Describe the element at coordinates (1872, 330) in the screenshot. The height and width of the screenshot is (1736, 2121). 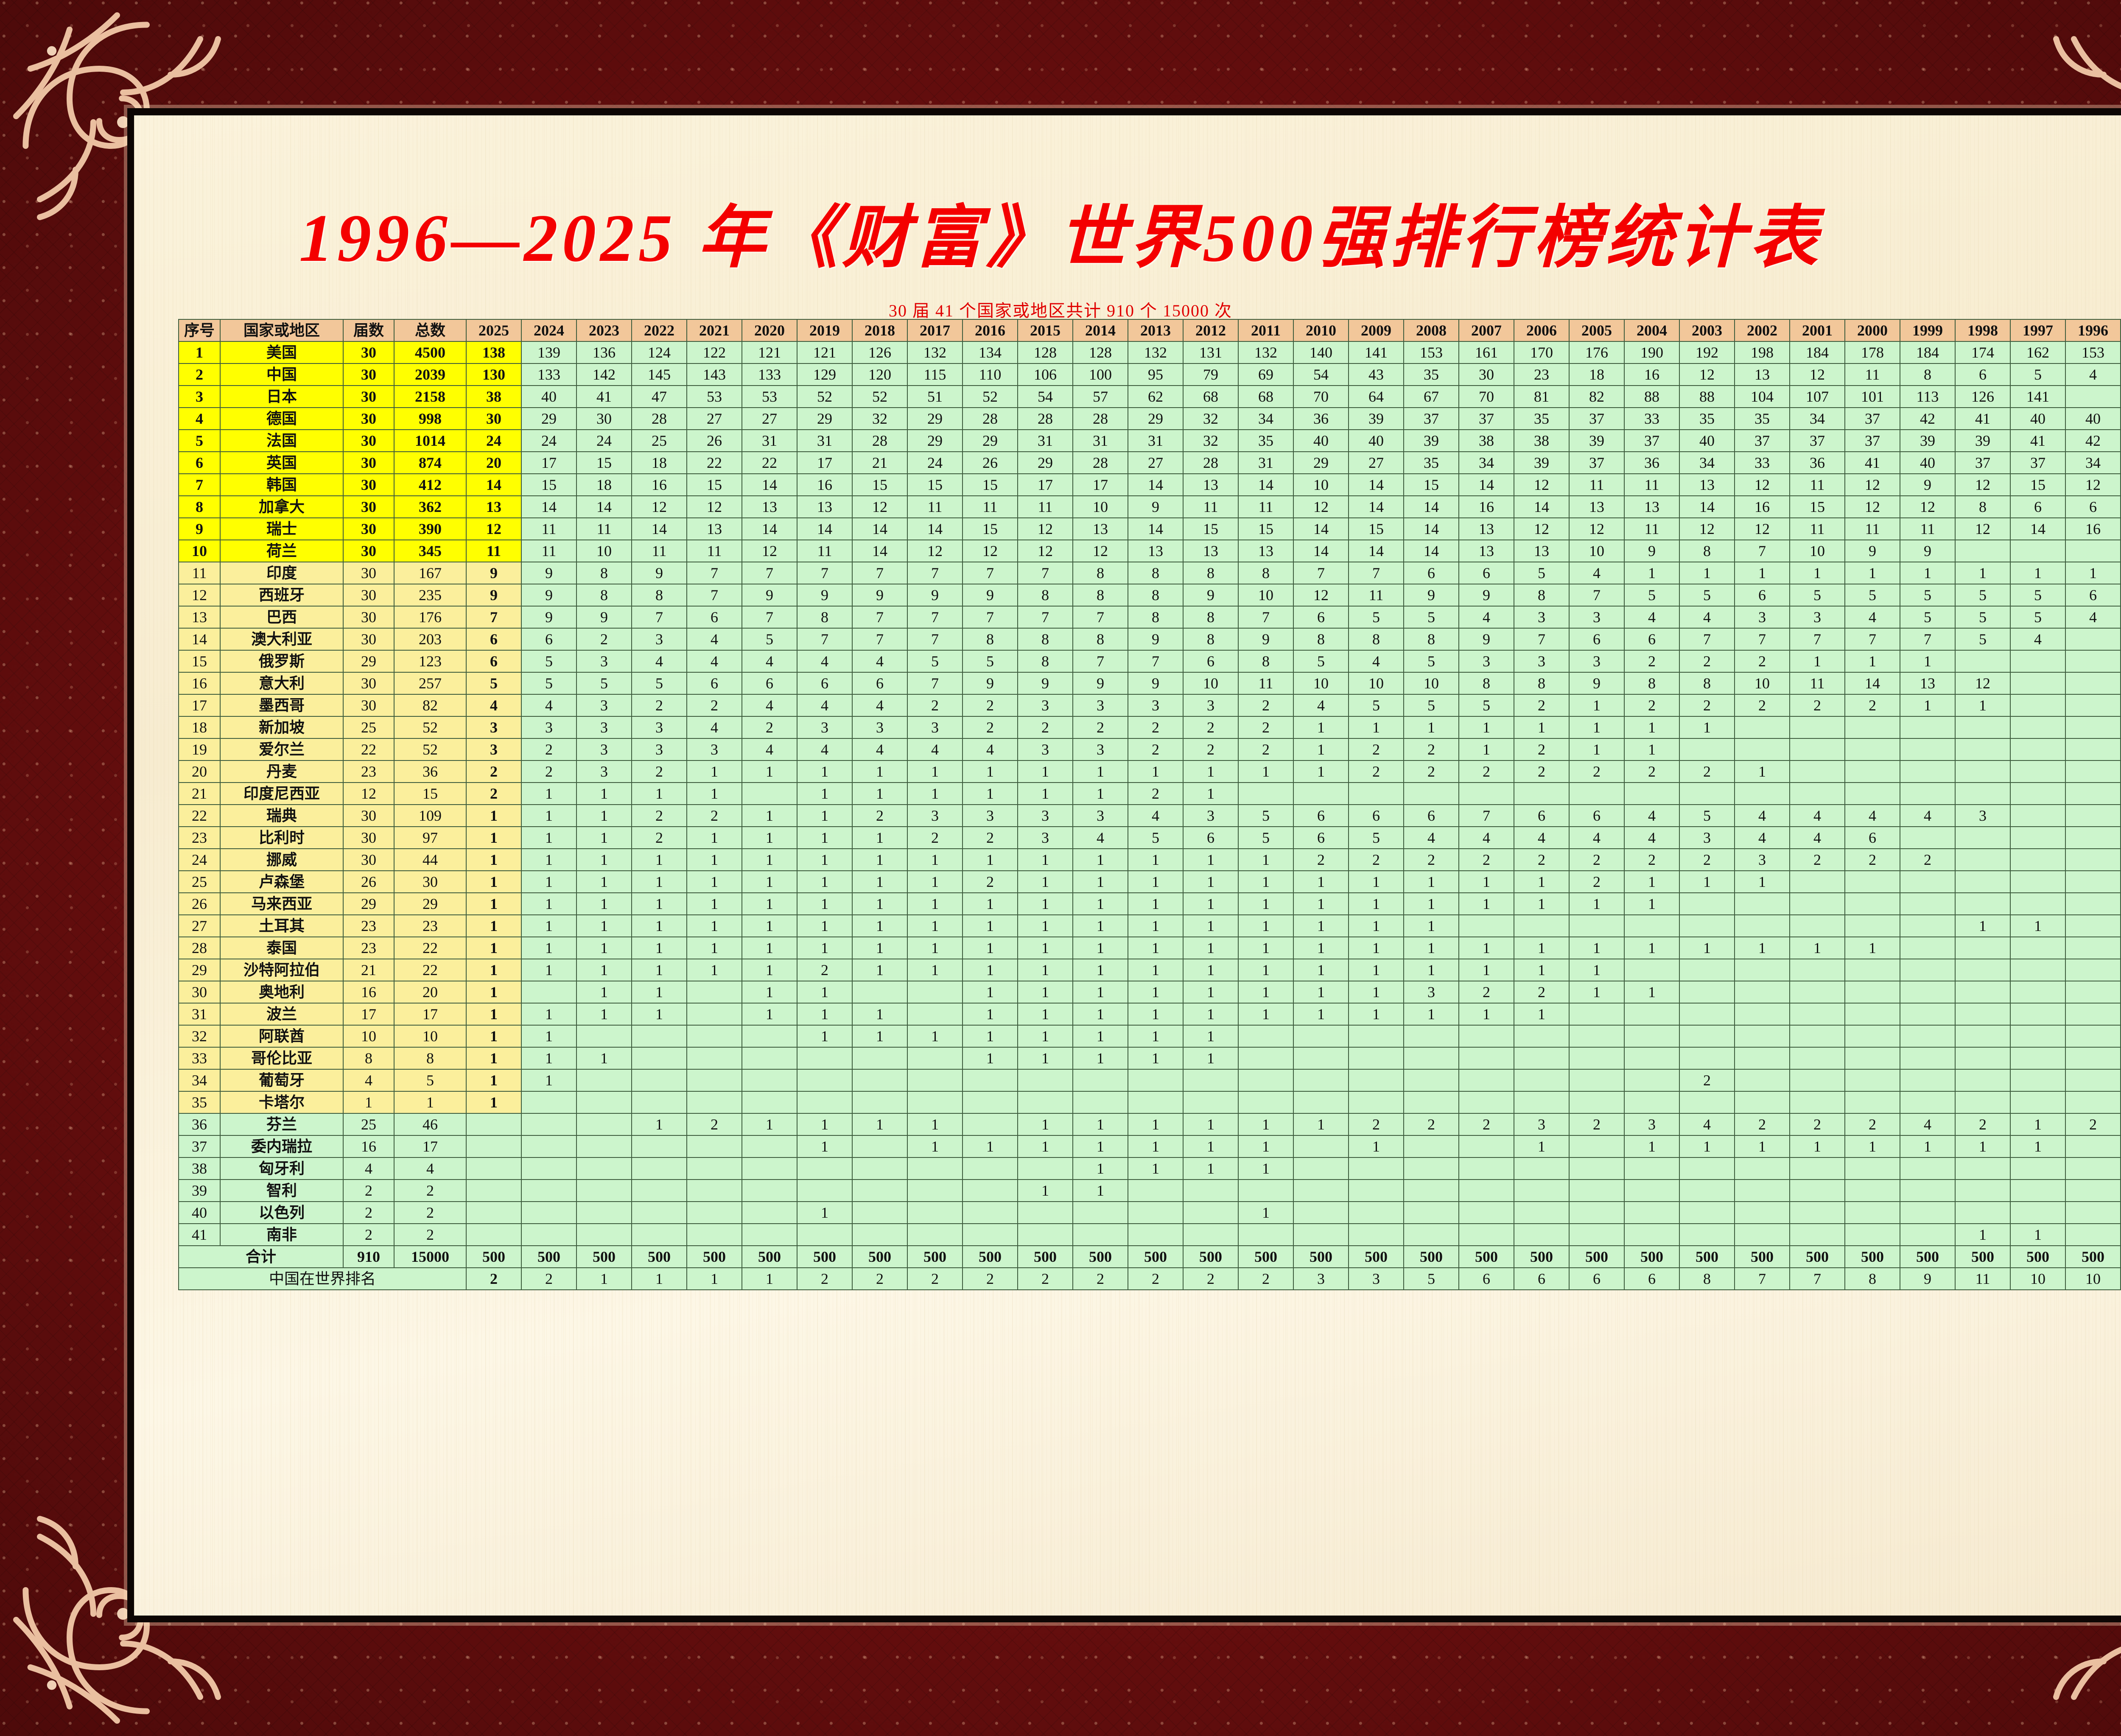
I see `col-header-year-2000: 2000` at that location.